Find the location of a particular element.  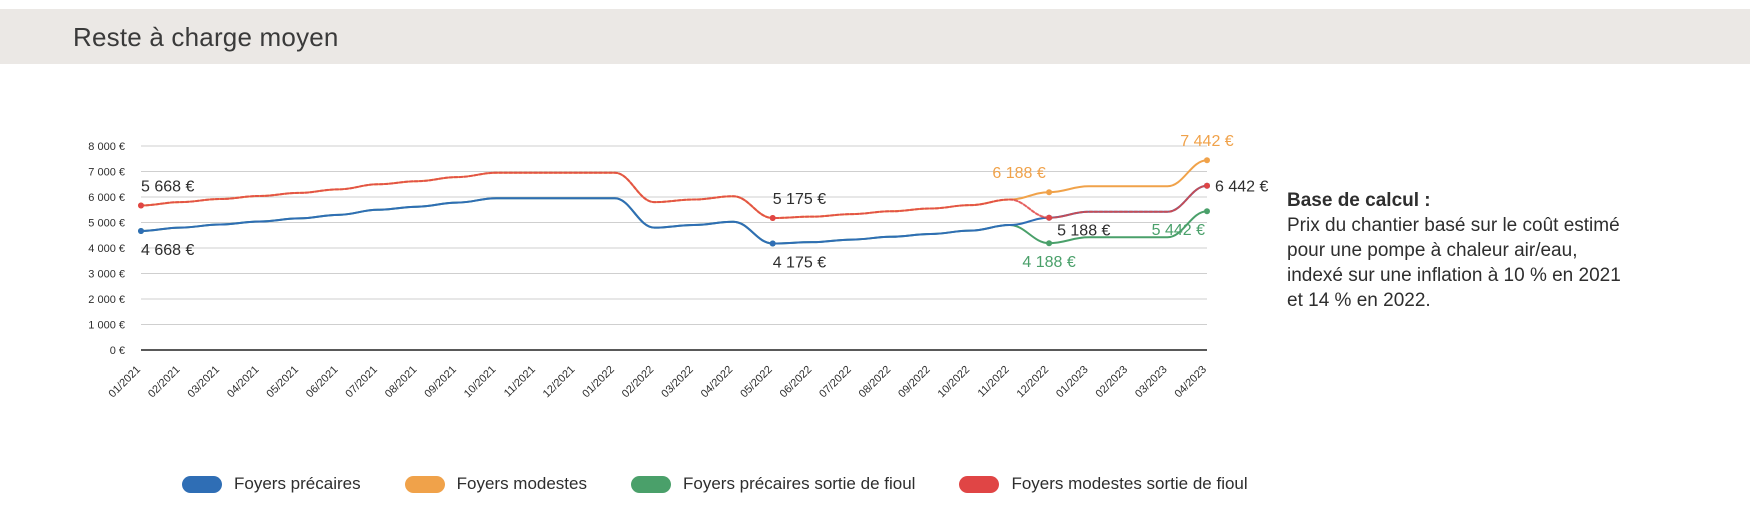

x-tick-label: 01/2023 is located at coordinates (1072, 382).